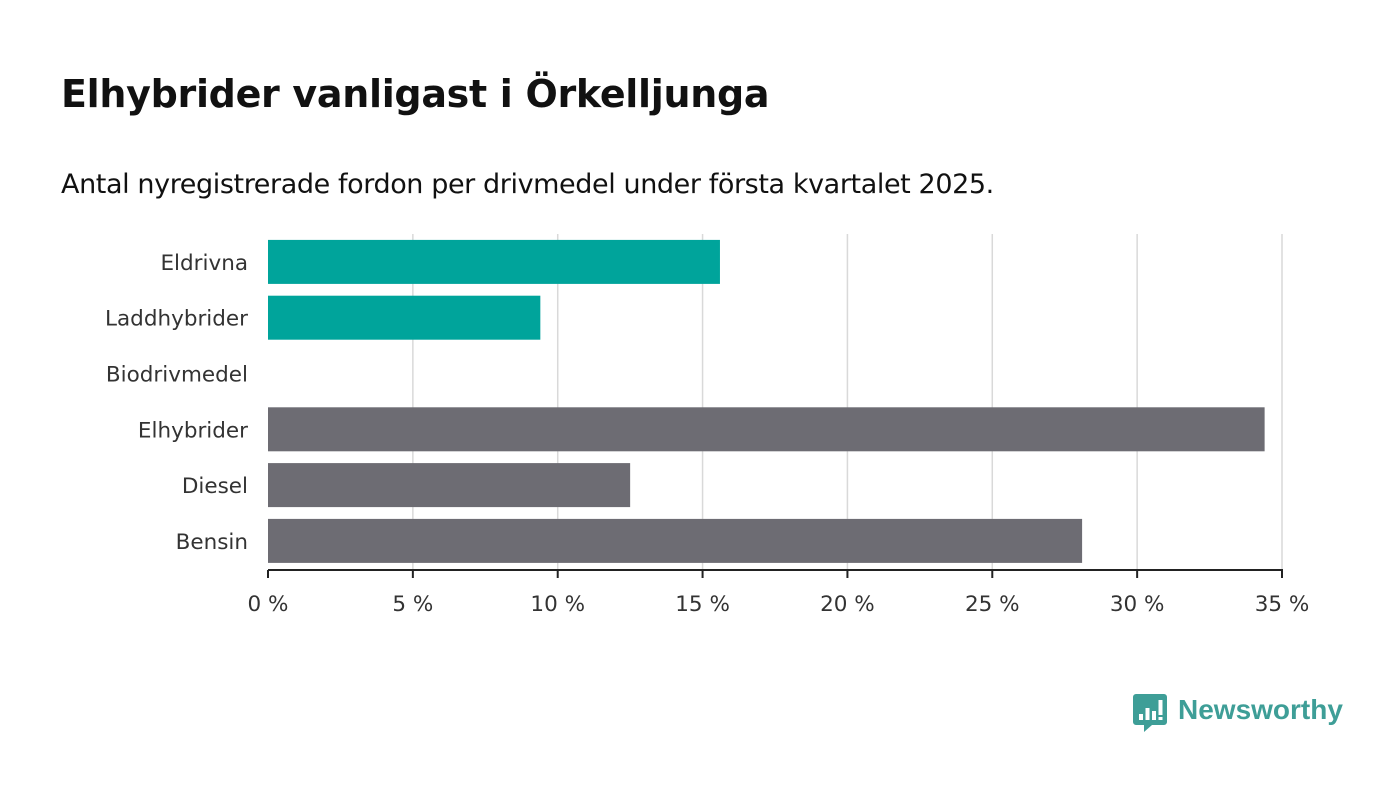 The width and height of the screenshot is (1400, 793). Describe the element at coordinates (412, 604) in the screenshot. I see `x-tick-label-5: 5 %` at that location.